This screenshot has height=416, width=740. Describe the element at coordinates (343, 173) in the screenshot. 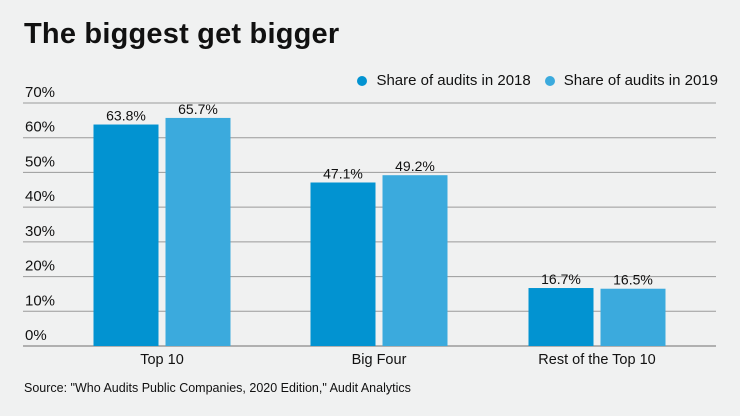

I see `data-label: 47.1%` at that location.